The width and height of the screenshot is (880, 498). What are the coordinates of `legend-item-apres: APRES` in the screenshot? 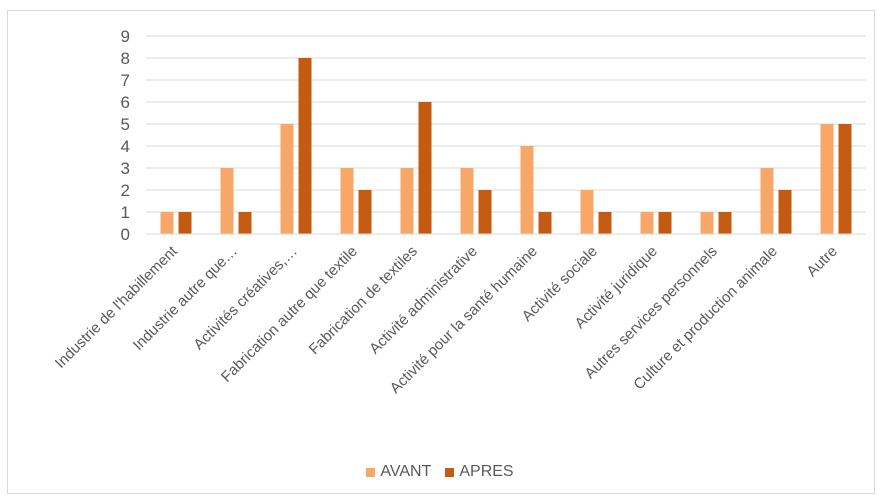 It's located at (479, 472).